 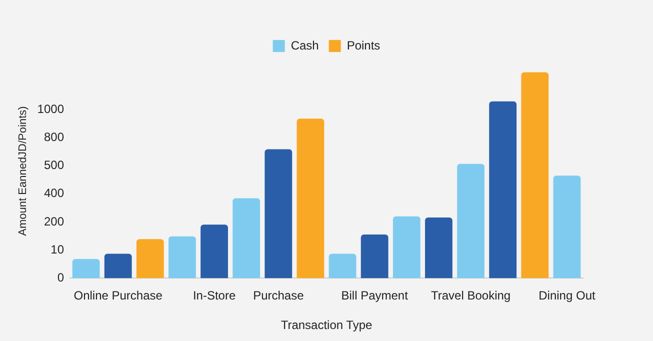 I want to click on text: 500, so click(x=54, y=165).